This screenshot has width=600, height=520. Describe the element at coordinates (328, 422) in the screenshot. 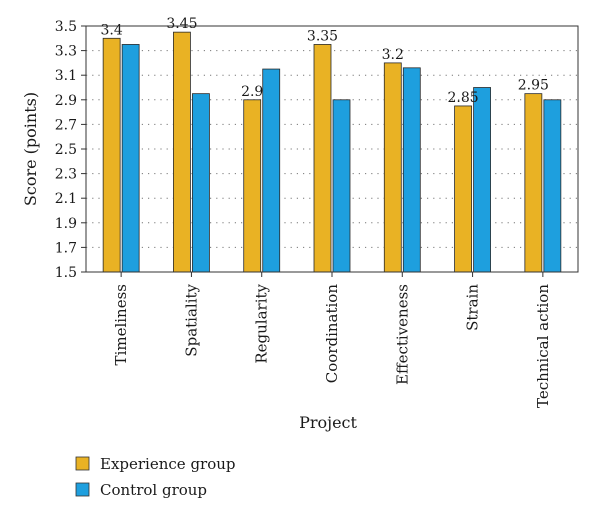

I see `x-axis-title: Project` at that location.